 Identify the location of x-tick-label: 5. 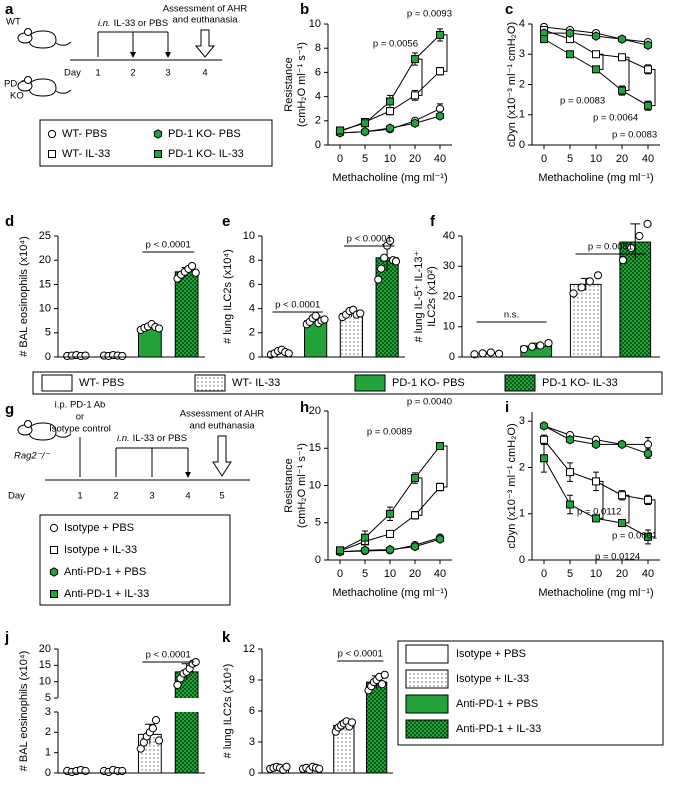
(570, 574).